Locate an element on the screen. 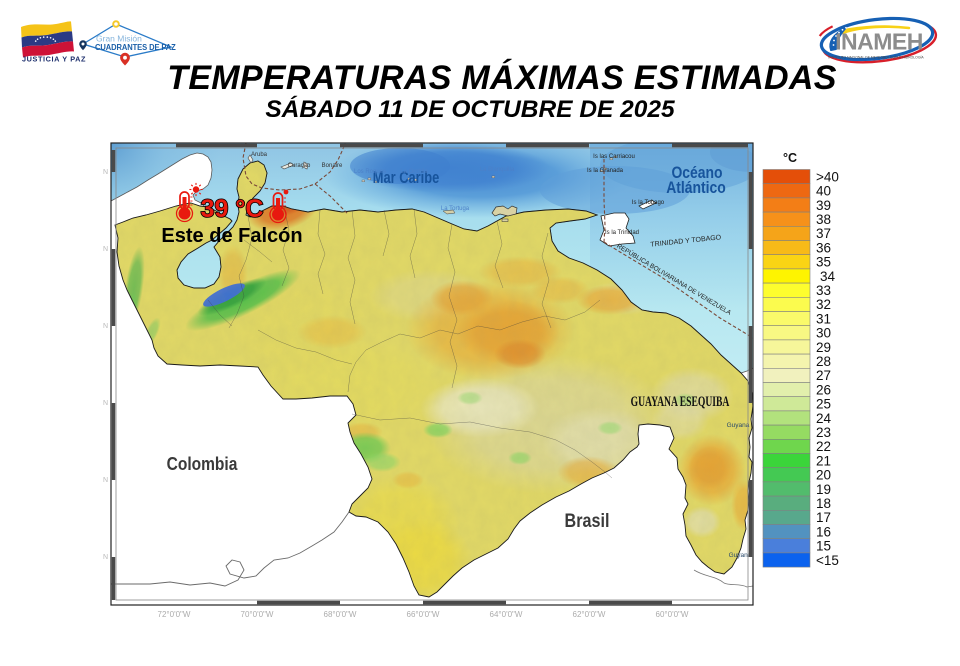 This screenshot has height=666, width=960. svg-text: Bonaire is located at coordinates (332, 166).